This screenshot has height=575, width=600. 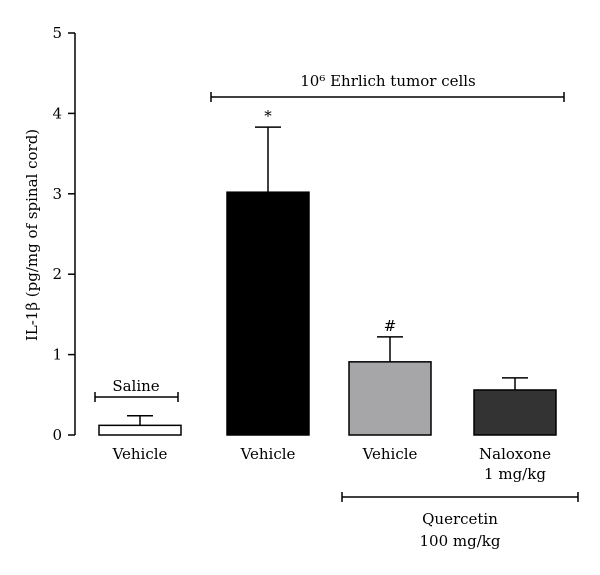 I want to click on saline-label: Saline, so click(x=135, y=386).